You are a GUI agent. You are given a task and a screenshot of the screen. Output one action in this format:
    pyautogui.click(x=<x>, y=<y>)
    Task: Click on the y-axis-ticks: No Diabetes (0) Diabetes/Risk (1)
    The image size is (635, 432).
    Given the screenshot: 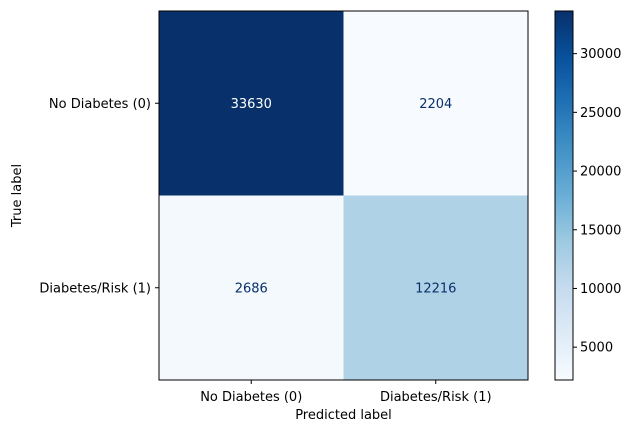 What is the action you would take?
    pyautogui.click(x=99, y=196)
    